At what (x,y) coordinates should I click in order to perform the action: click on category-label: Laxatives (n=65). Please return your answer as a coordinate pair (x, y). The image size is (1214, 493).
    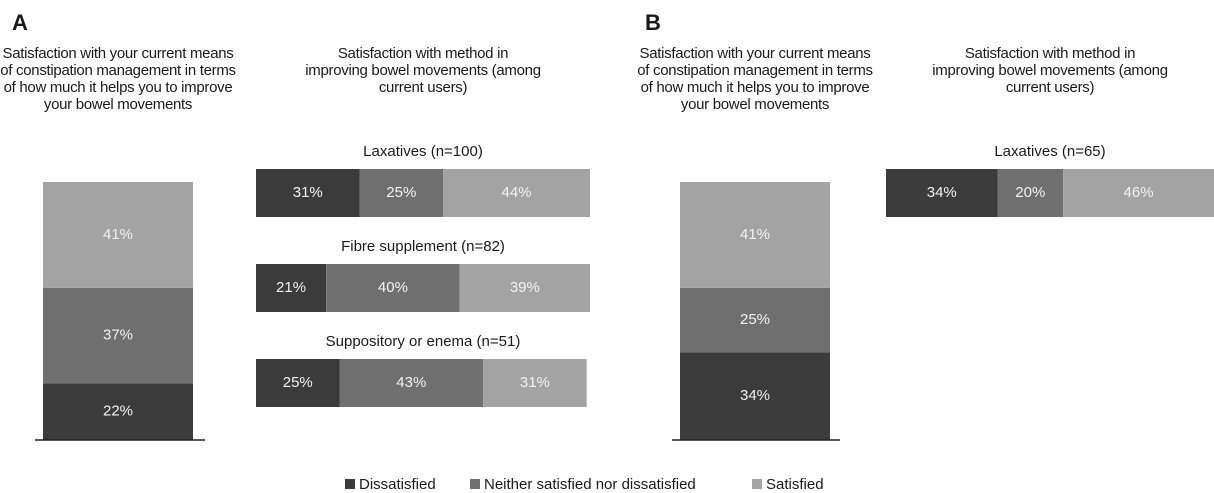
    Looking at the image, I should click on (1049, 151).